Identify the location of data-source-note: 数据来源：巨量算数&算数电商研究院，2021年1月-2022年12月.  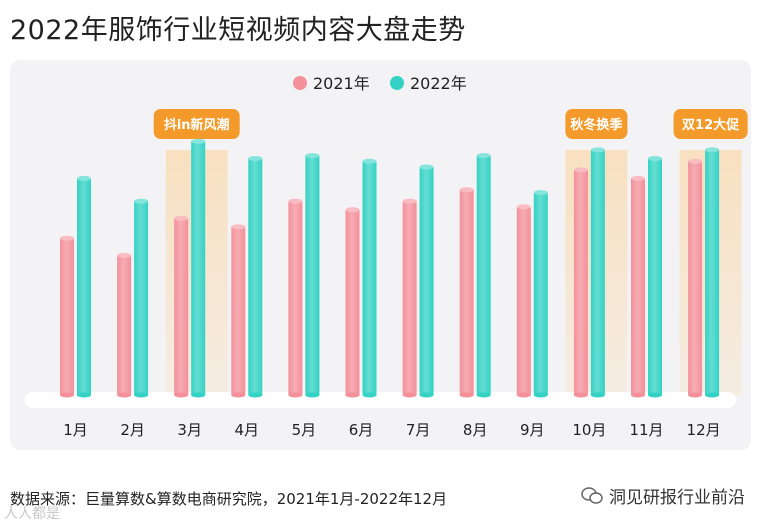
(229, 499).